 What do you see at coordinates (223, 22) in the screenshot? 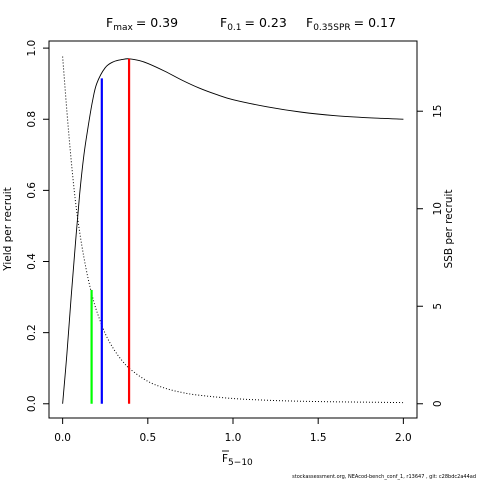
I see `title-f01-label: F` at bounding box center [223, 22].